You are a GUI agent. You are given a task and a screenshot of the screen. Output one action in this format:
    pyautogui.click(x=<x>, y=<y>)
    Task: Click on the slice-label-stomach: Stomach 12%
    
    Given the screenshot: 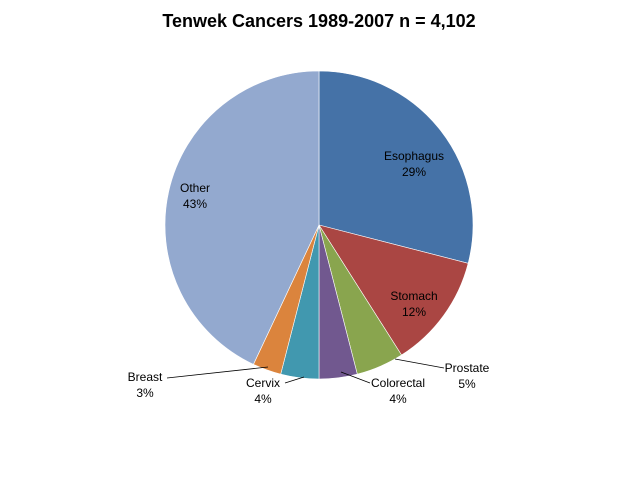 What is the action you would take?
    pyautogui.click(x=413, y=304)
    